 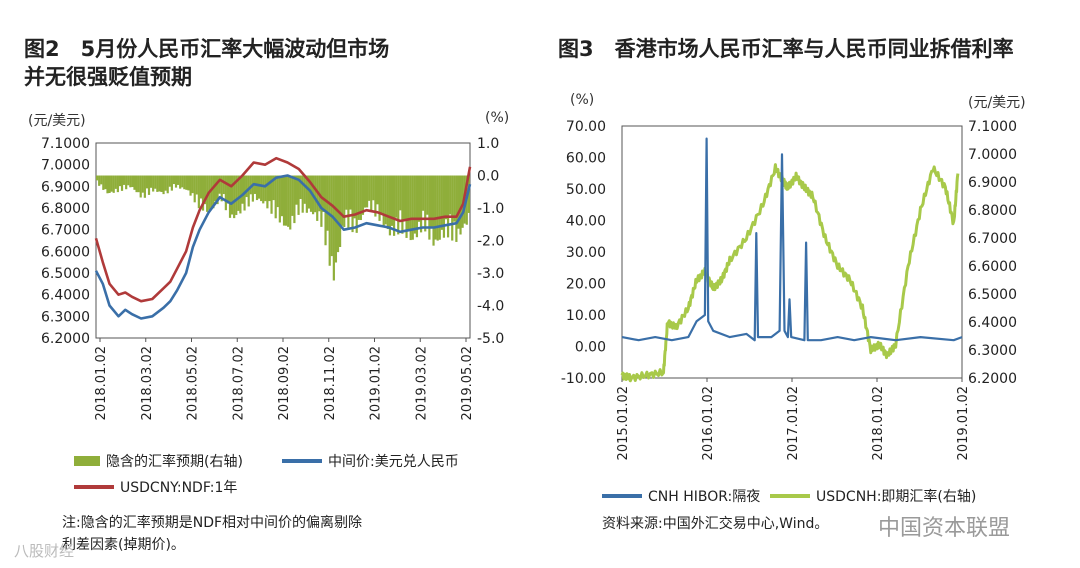 What do you see at coordinates (302, 461) in the screenshot?
I see `legend-central-swatch` at bounding box center [302, 461].